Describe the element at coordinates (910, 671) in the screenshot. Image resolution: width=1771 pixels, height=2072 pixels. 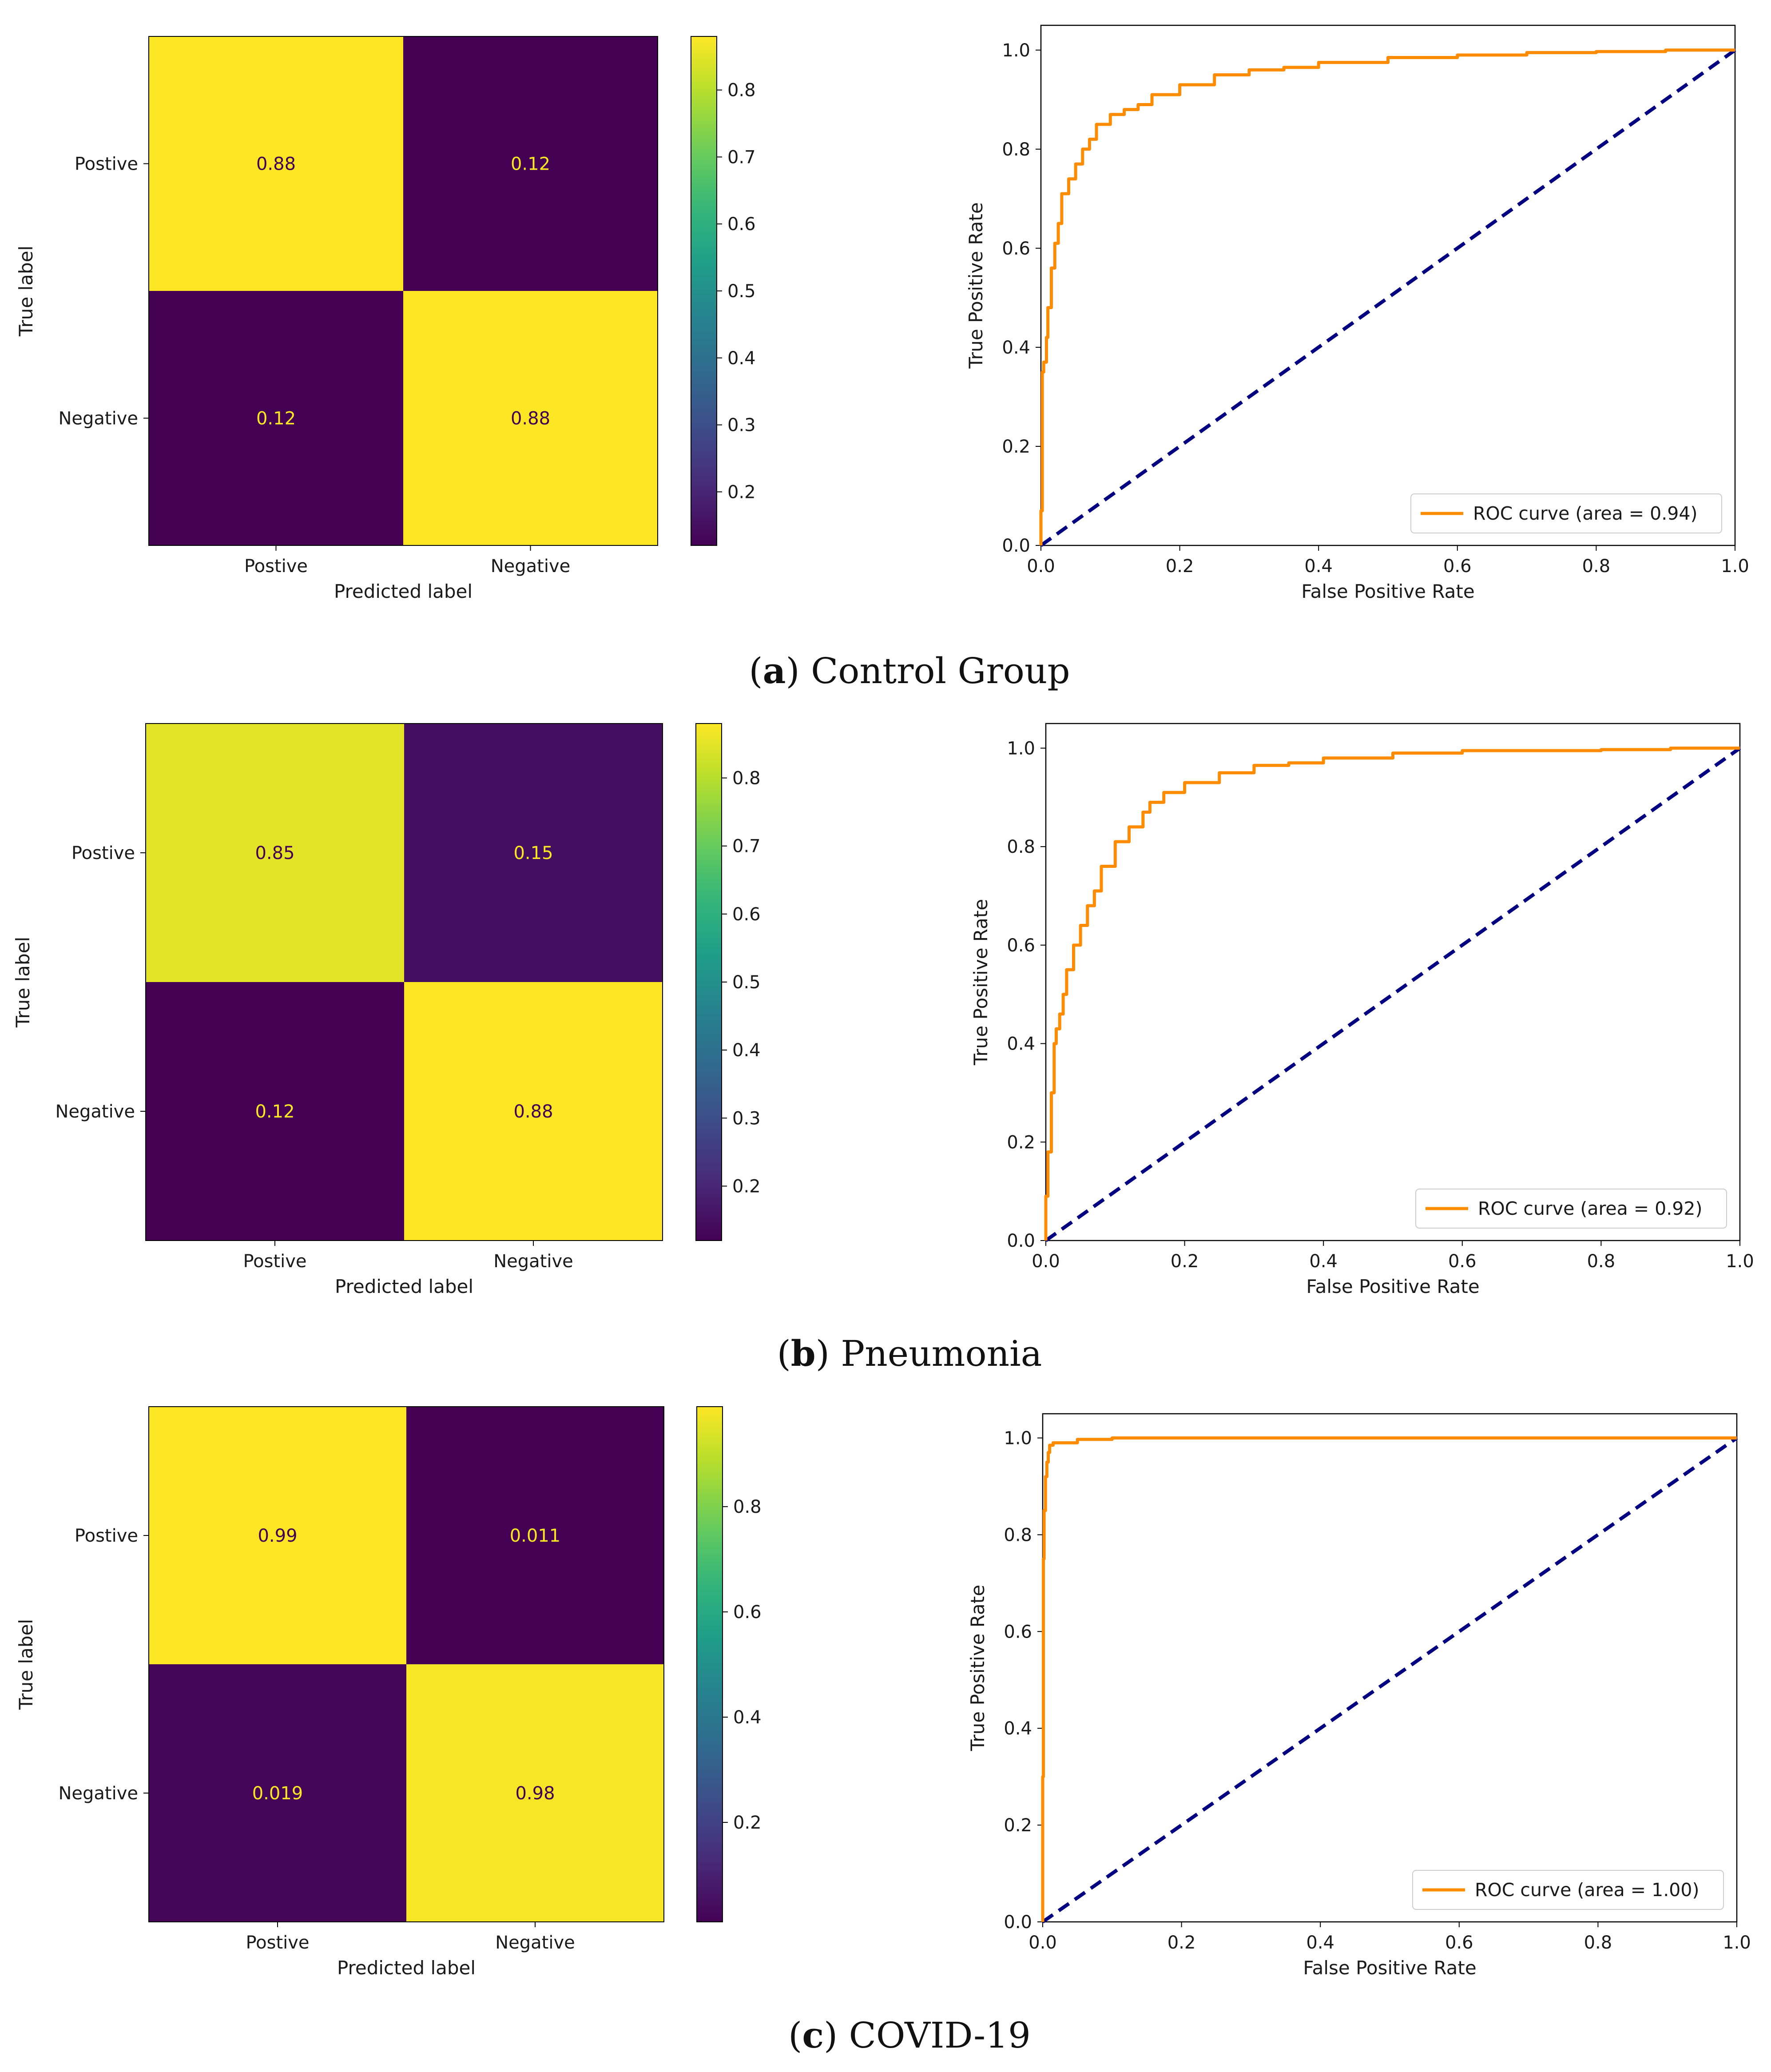
I see `caption-control-group: (a) Control Group` at that location.